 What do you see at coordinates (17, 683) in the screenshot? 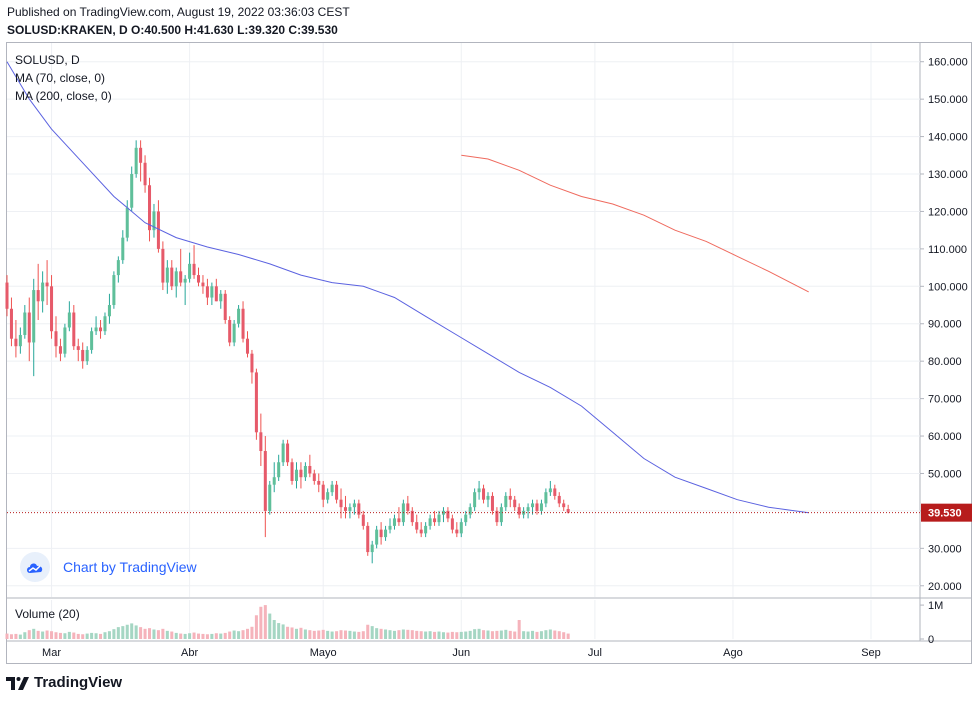
I see `tv-logo-icon` at bounding box center [17, 683].